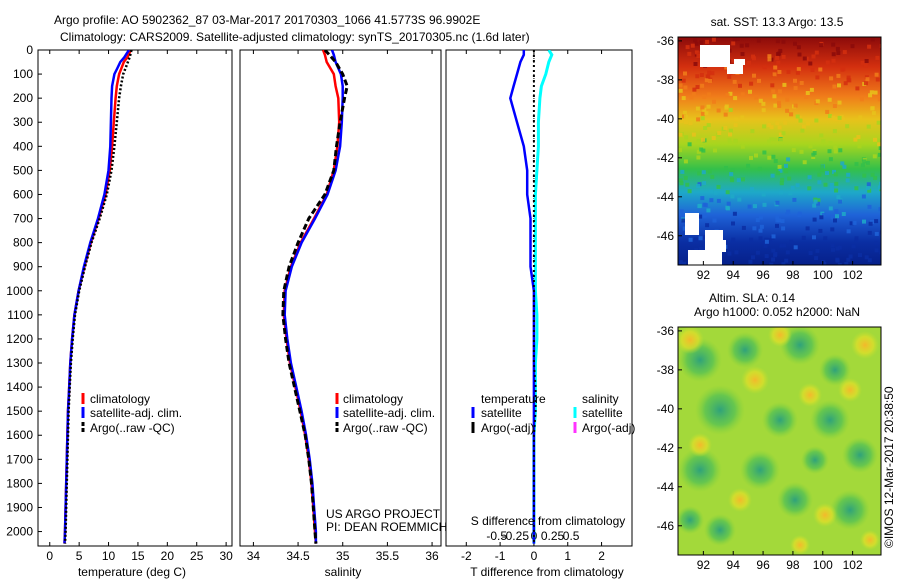  I want to click on depth-tick-label: 1400, so click(19, 387).